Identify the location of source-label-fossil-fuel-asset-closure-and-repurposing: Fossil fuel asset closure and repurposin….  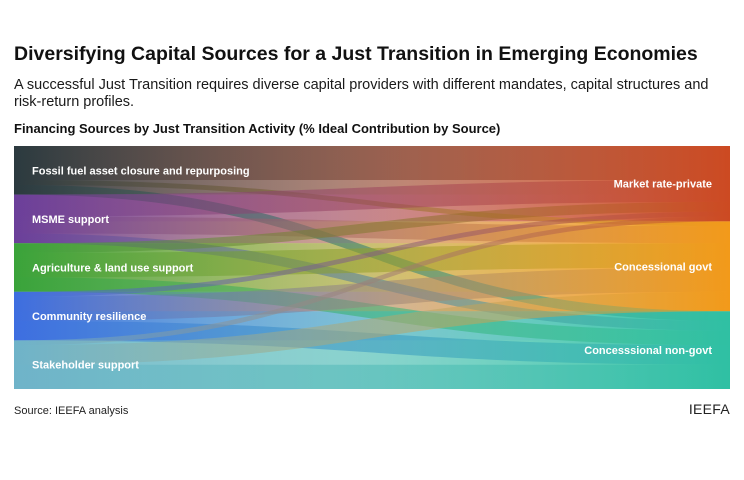
(141, 171).